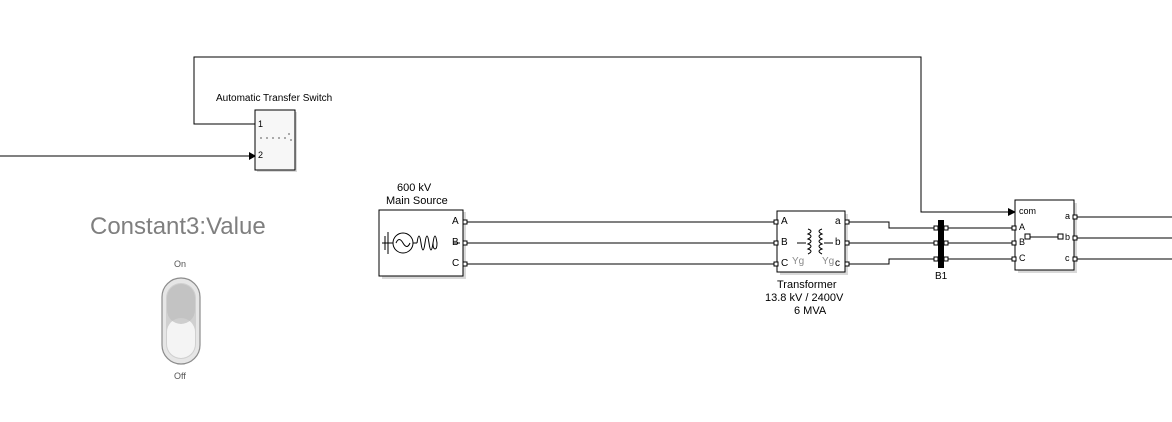 Image resolution: width=1172 pixels, height=422 pixels. What do you see at coordinates (1028, 211) in the screenshot?
I see `breaker-com-label: com` at bounding box center [1028, 211].